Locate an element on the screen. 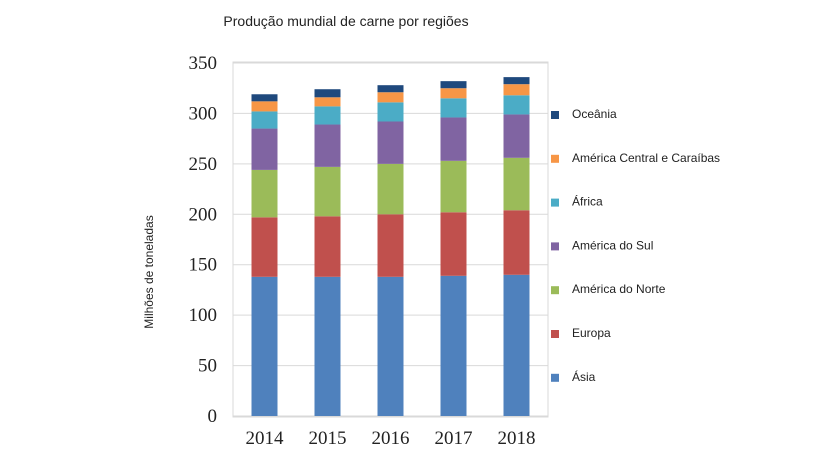 This screenshot has width=820, height=462. y-axis-ticks: 0 50 100 150 200 250 300 350 is located at coordinates (203, 240).